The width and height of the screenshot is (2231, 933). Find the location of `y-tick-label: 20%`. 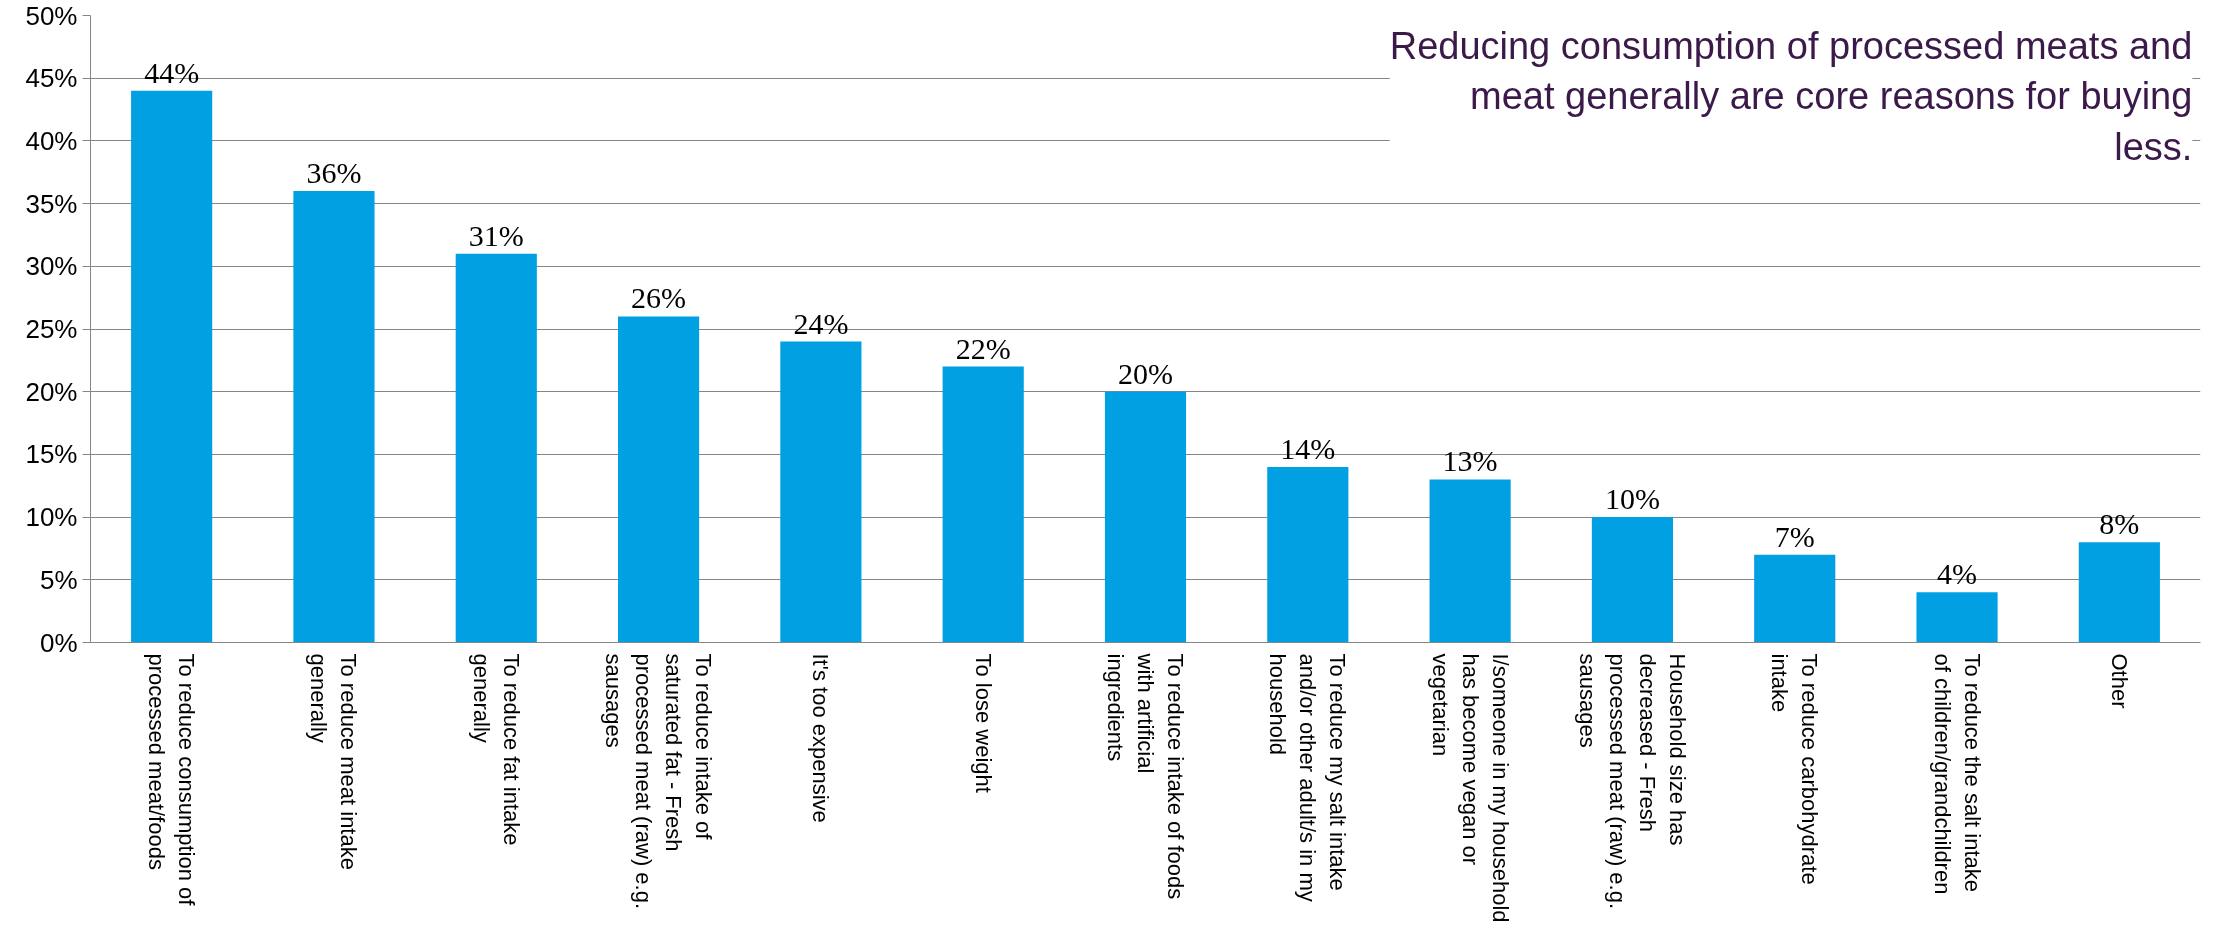

y-tick-label: 20% is located at coordinates (51, 391).